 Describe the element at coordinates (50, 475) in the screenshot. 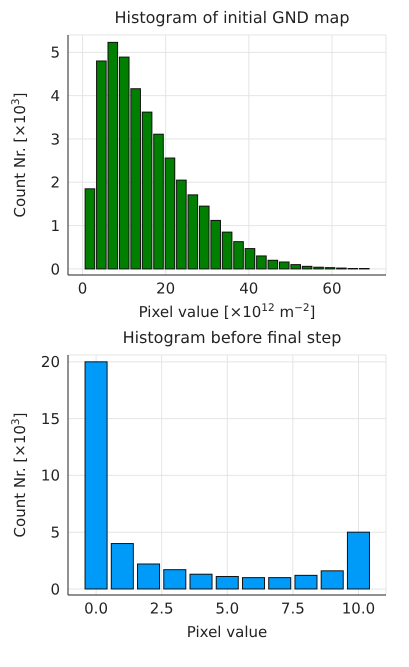

I see `y-tick-label: 10` at that location.